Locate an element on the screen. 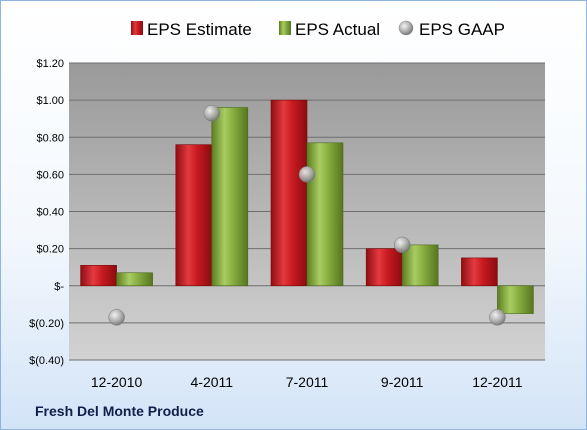 This screenshot has width=587, height=430. bar-eps-estimate-12-2010 is located at coordinates (98, 276).